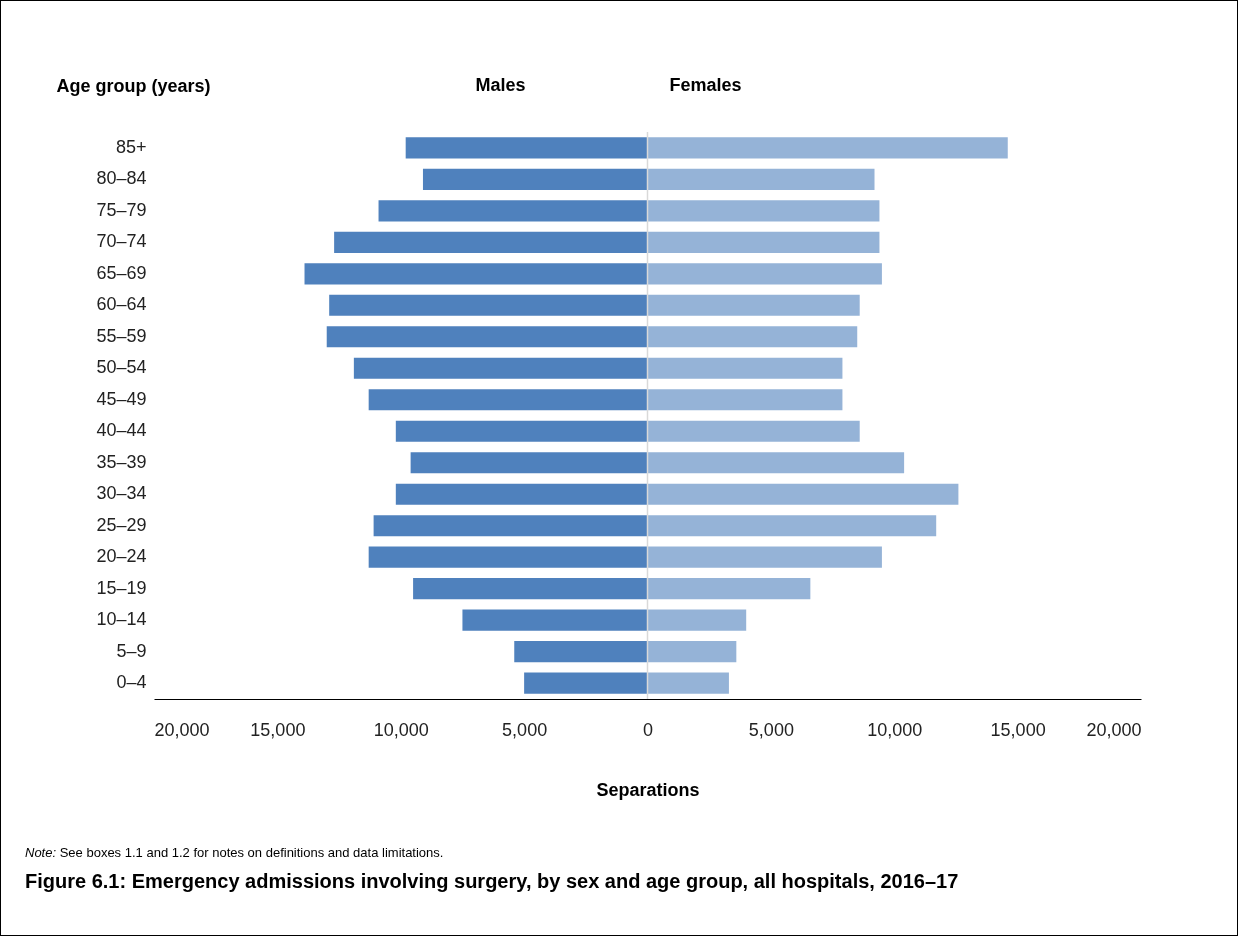 The image size is (1238, 936). Describe the element at coordinates (131, 146) in the screenshot. I see `y-tick-label: 85+` at that location.